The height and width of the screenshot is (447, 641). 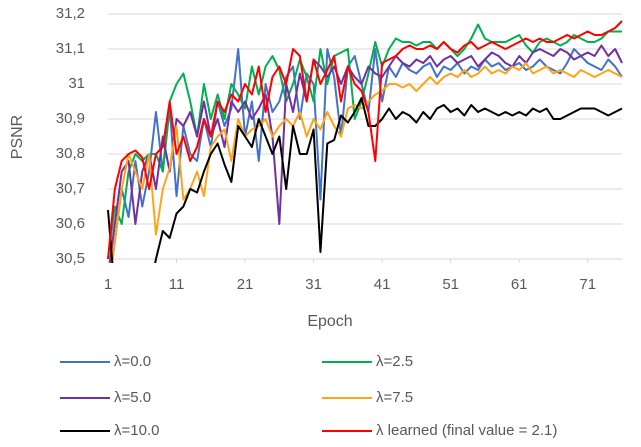 What do you see at coordinates (105, 397) in the screenshot?
I see `legend-item: λ=5.0` at bounding box center [105, 397].